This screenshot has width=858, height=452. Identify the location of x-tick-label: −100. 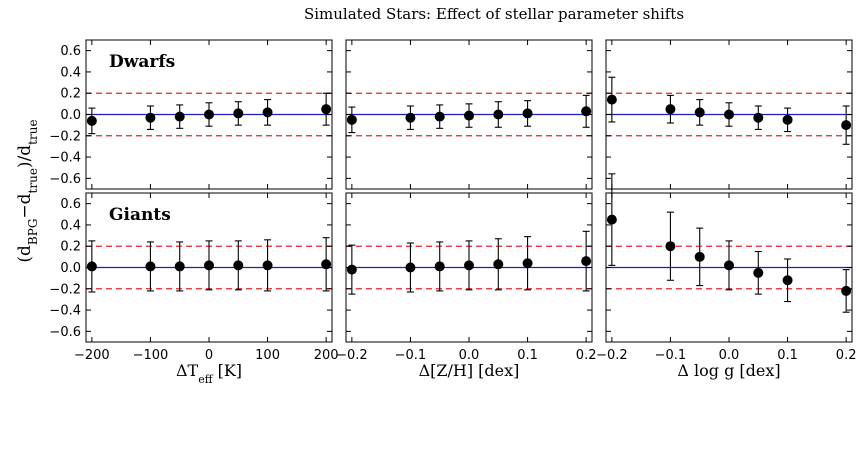
(151, 355).